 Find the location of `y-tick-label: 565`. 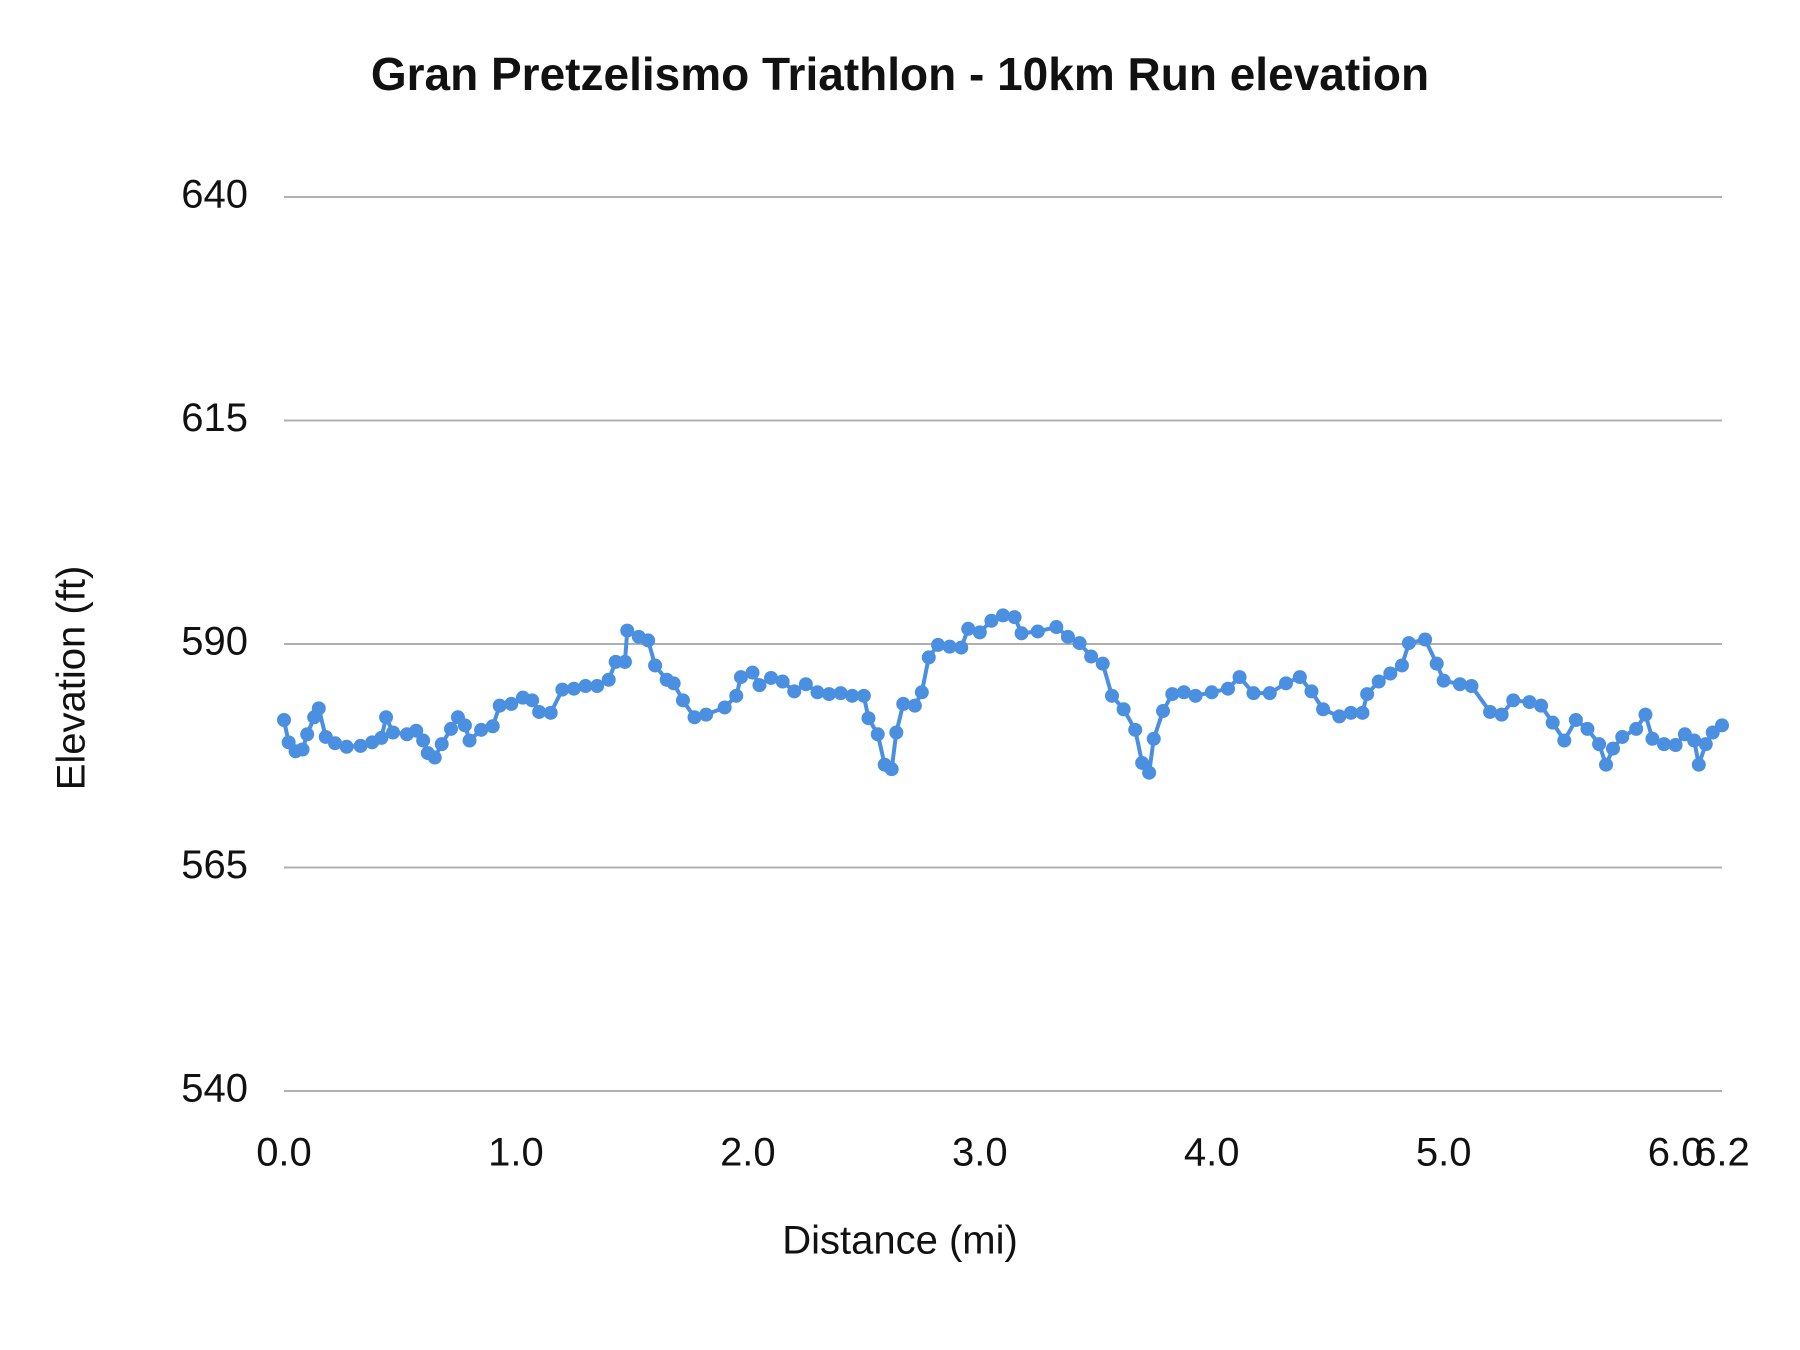

y-tick-label: 565 is located at coordinates (214, 865).